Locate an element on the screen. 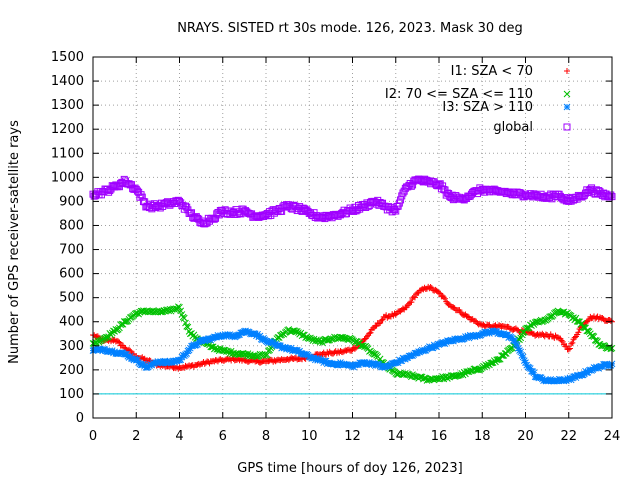  x-tick-label: 8 is located at coordinates (266, 436).